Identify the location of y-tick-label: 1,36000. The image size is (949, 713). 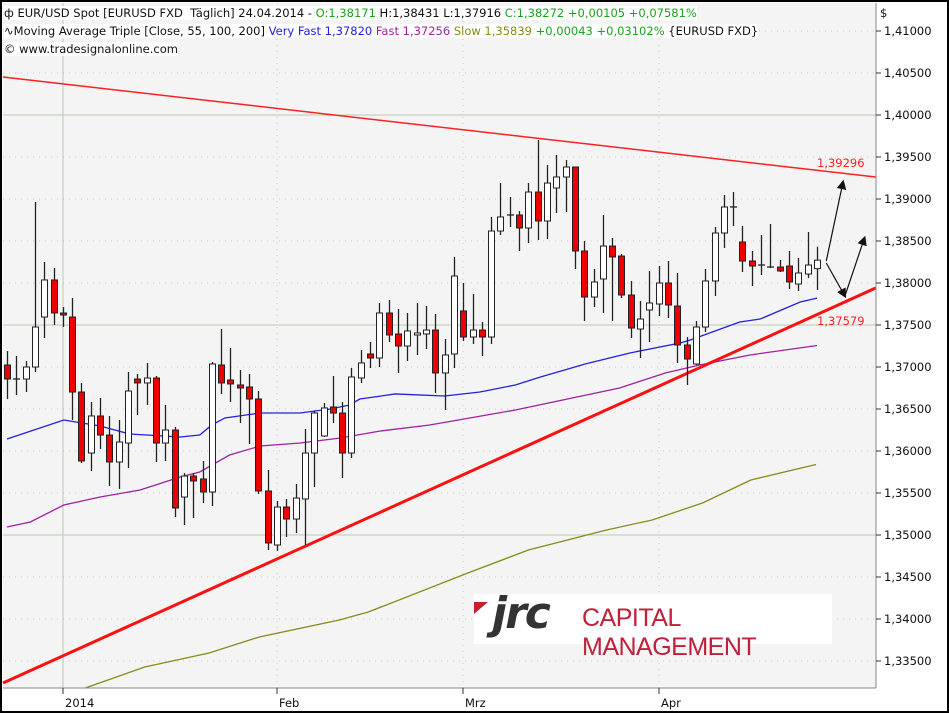
(908, 451).